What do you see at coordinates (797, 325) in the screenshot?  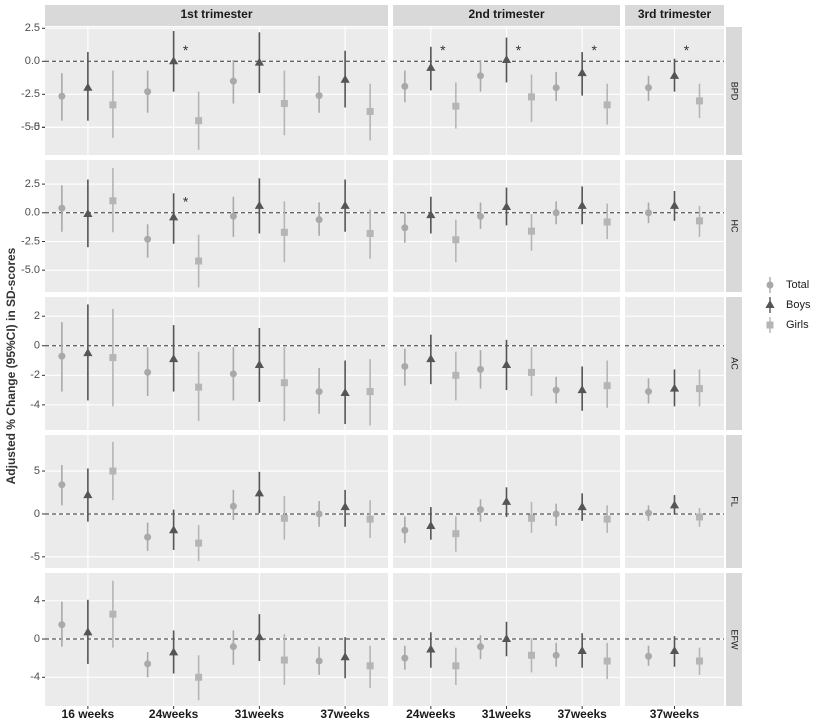 I see `legend-label: Girls` at bounding box center [797, 325].